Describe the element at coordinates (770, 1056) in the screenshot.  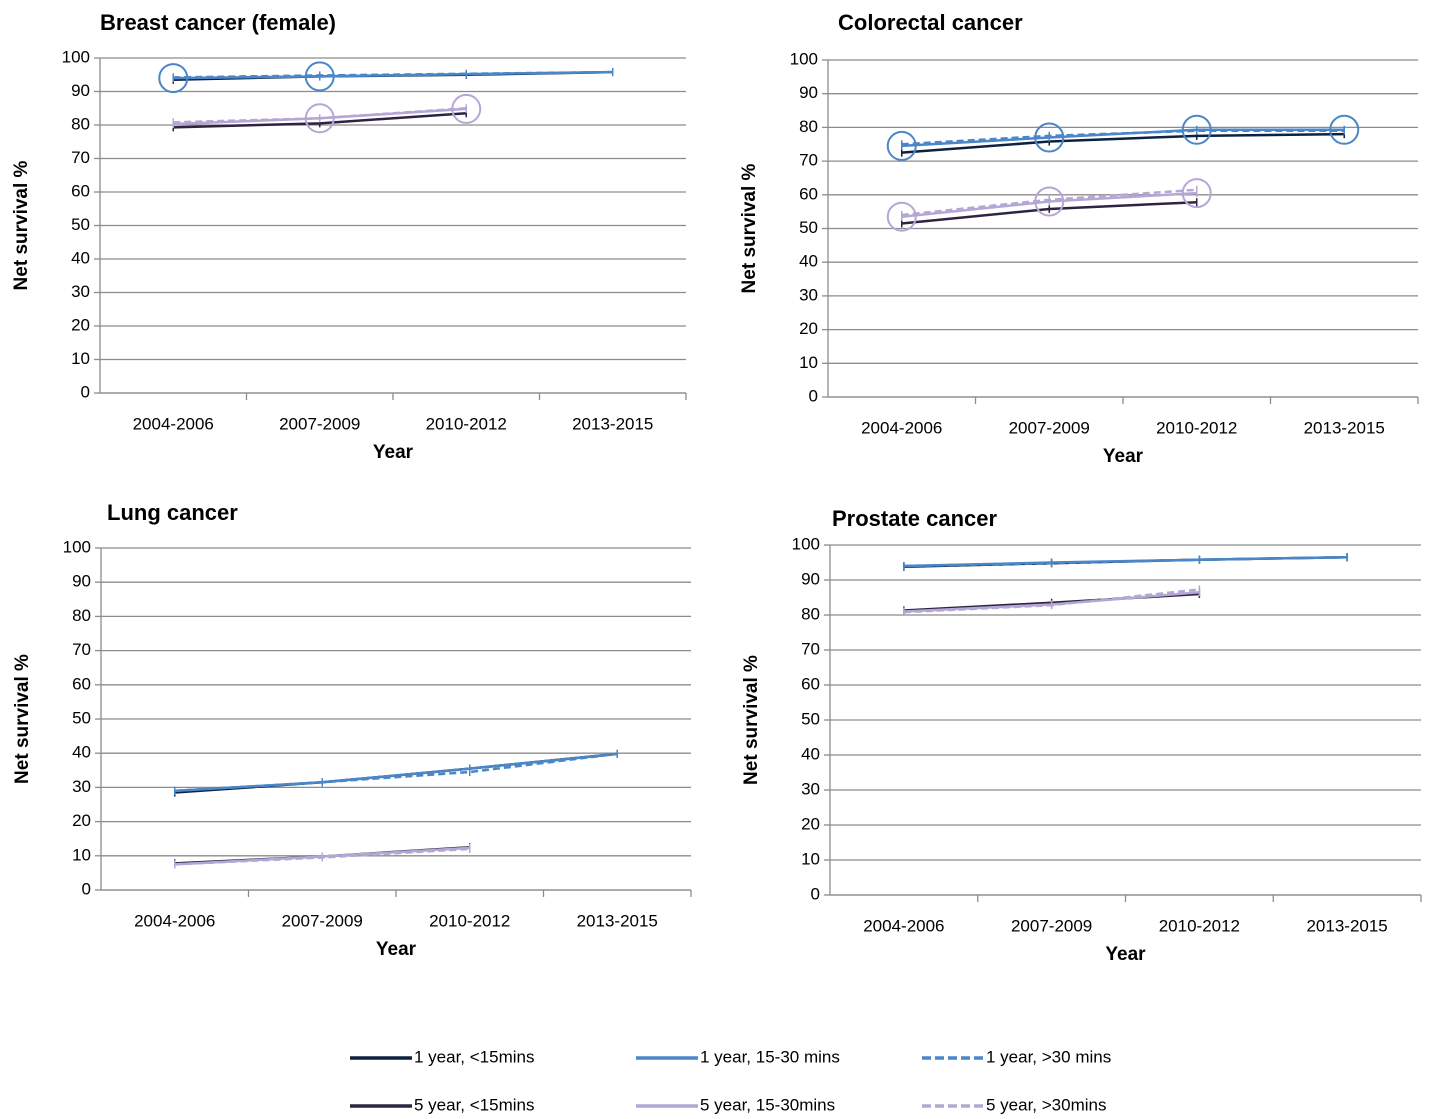
I see `legend-label: 1 year, 15-30 mins` at that location.